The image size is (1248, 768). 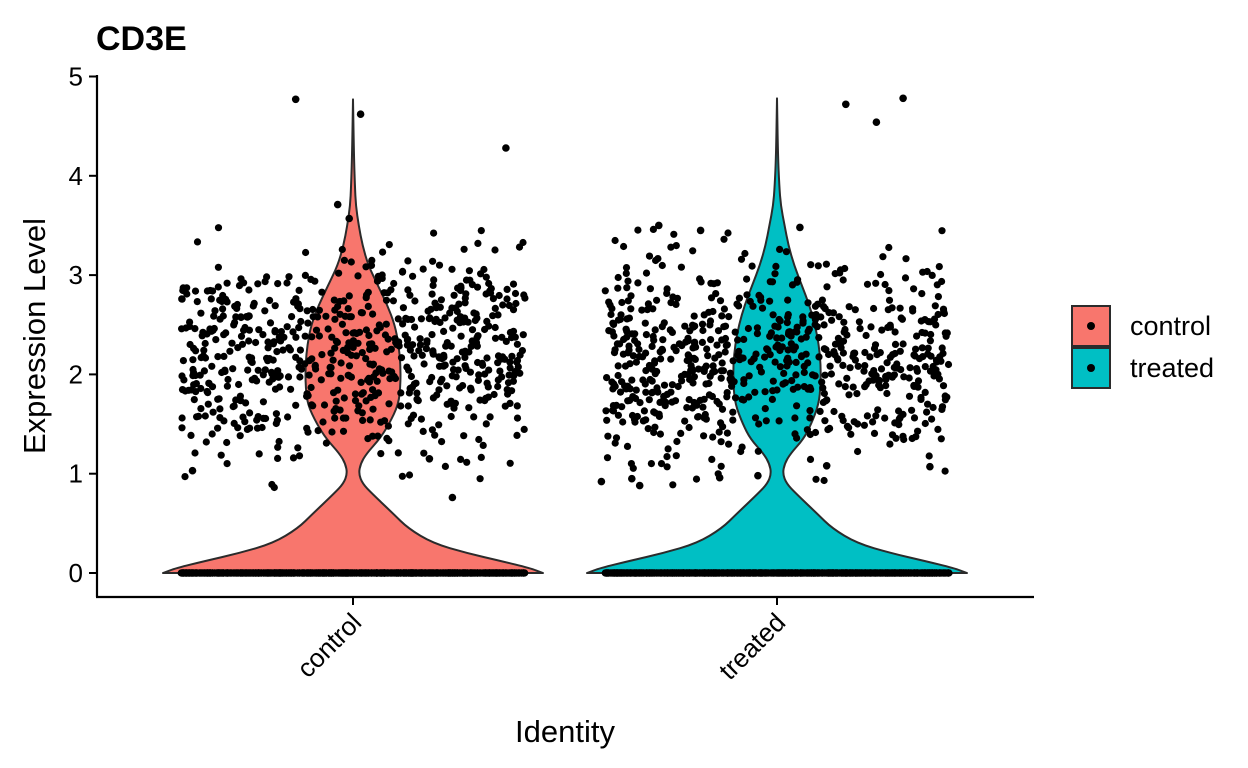 I want to click on y-tick-label: 3, so click(x=76, y=275).